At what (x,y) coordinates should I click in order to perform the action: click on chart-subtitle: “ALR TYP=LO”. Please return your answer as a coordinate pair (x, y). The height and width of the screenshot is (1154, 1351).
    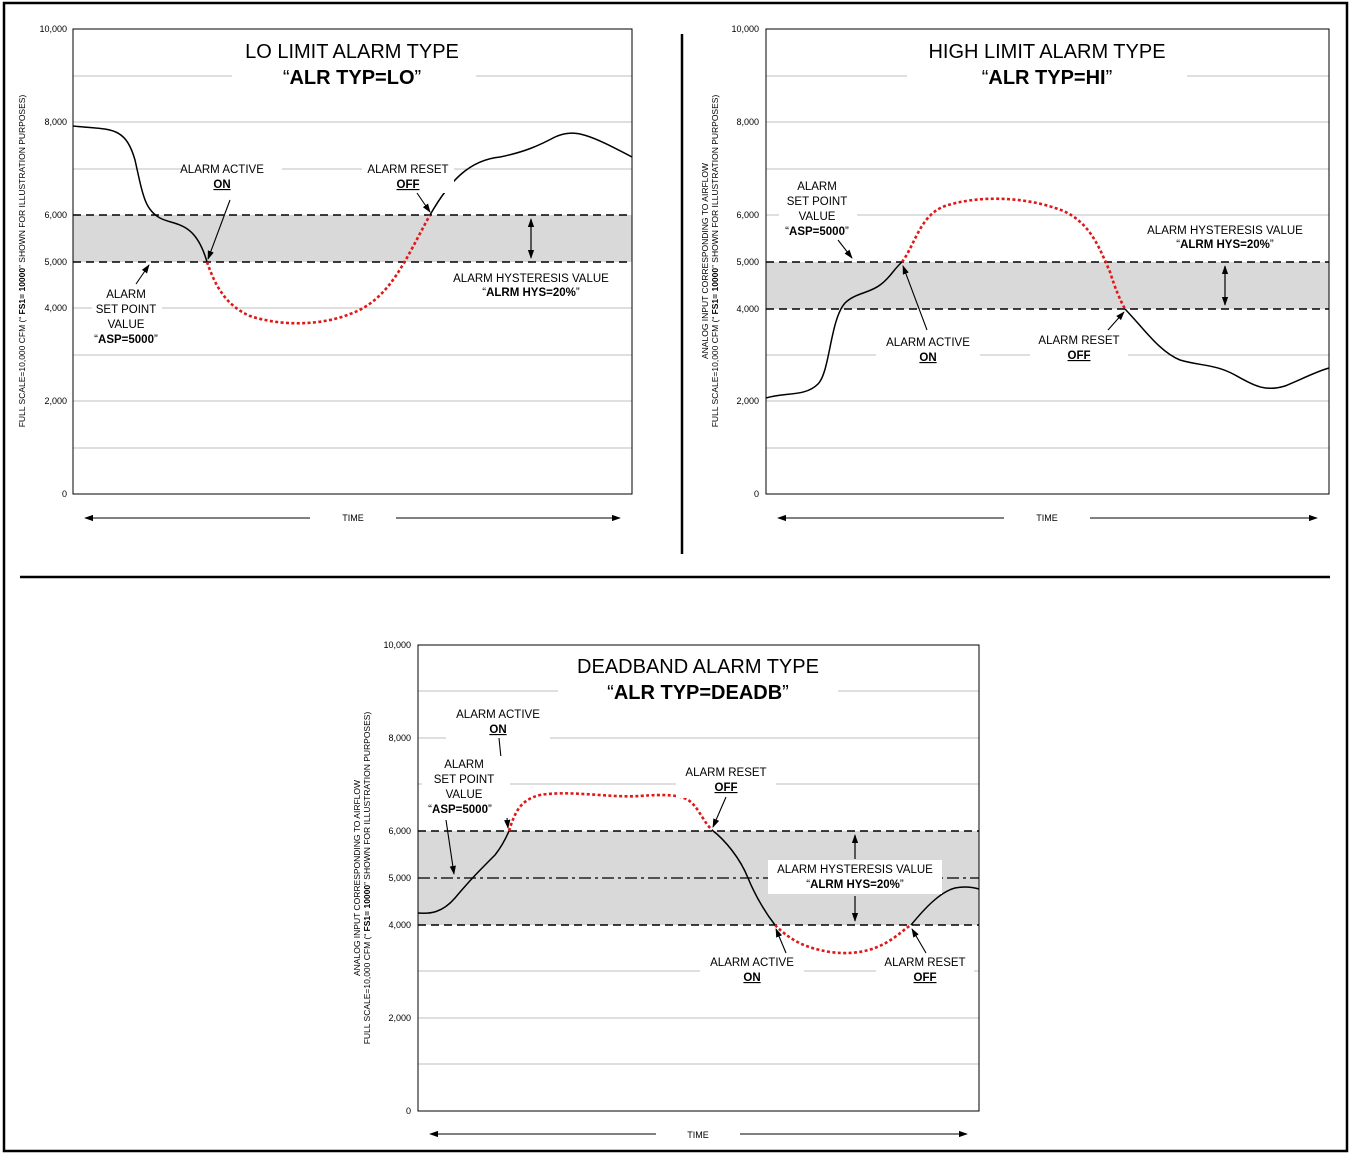
    Looking at the image, I should click on (352, 78).